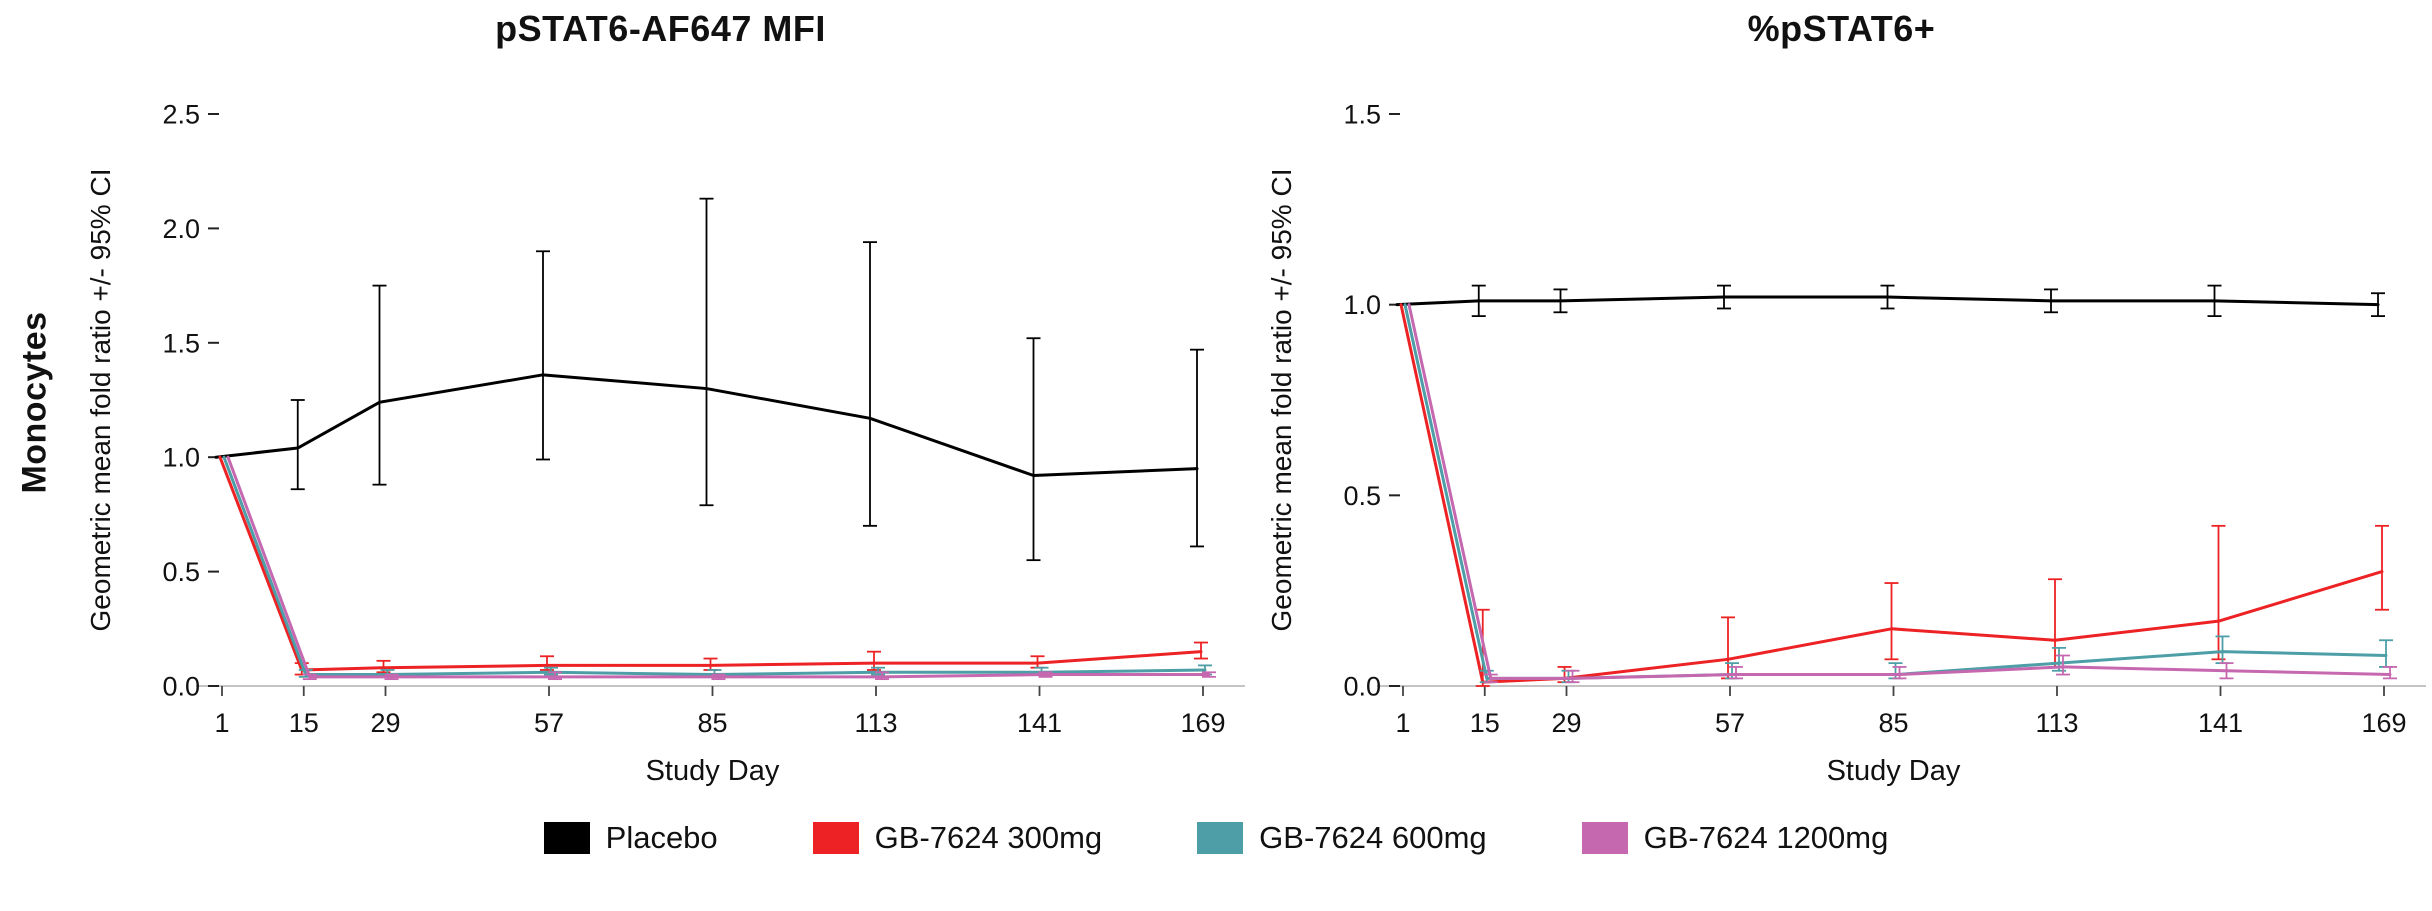  I want to click on legend-item-gb-7624-1200mg: GB-7624 1200mg, so click(1735, 838).